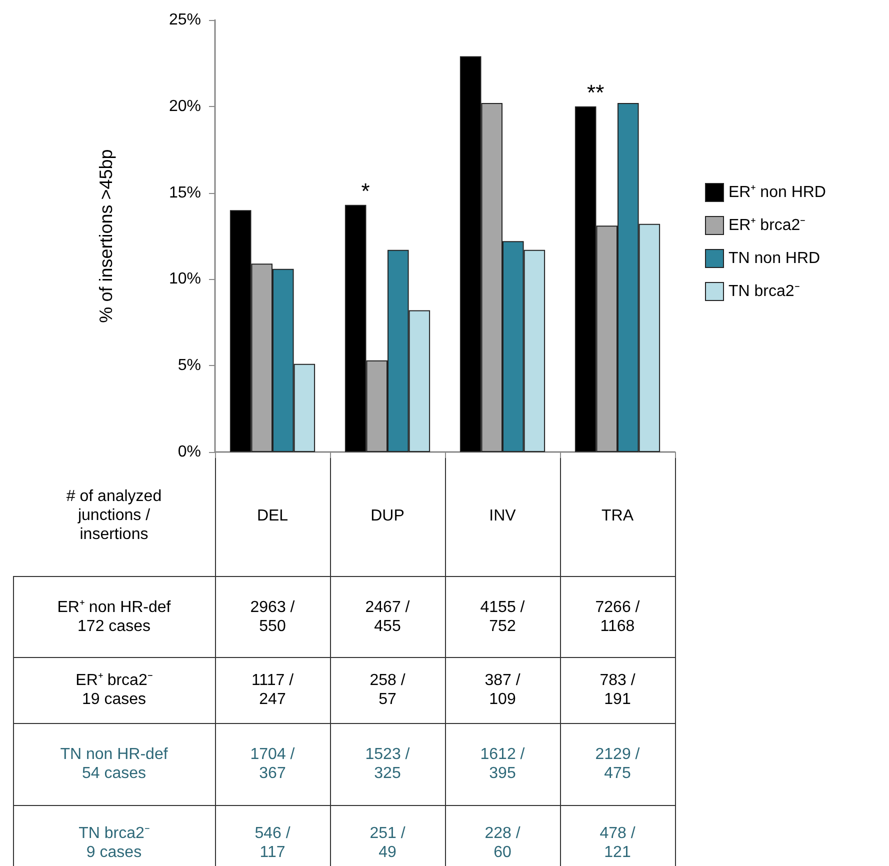 Image resolution: width=889 pixels, height=866 pixels. What do you see at coordinates (503, 690) in the screenshot?
I see `text: 387 / 109` at bounding box center [503, 690].